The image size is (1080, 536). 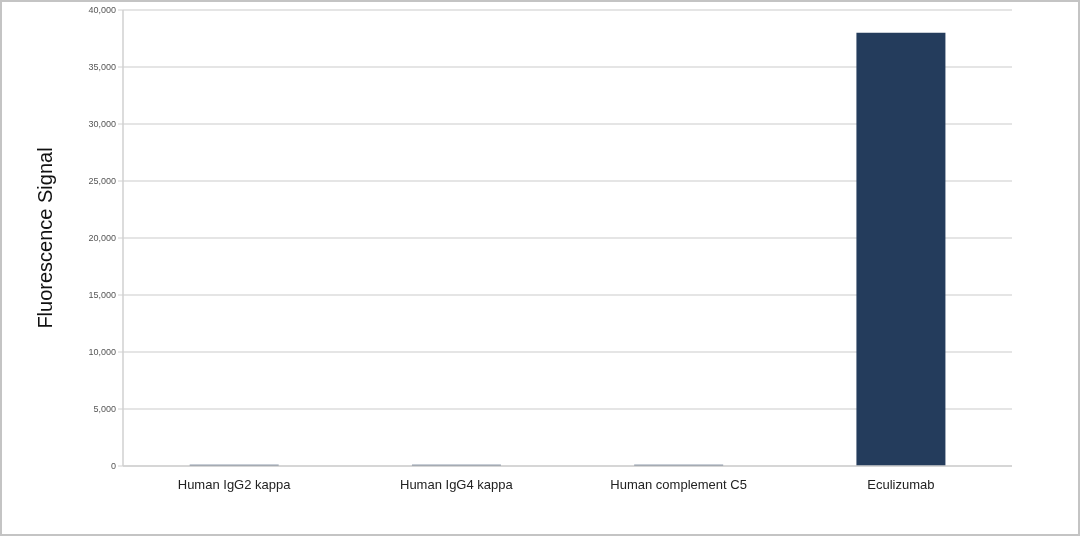 What do you see at coordinates (102, 10) in the screenshot?
I see `y-tick-label: 40,000` at bounding box center [102, 10].